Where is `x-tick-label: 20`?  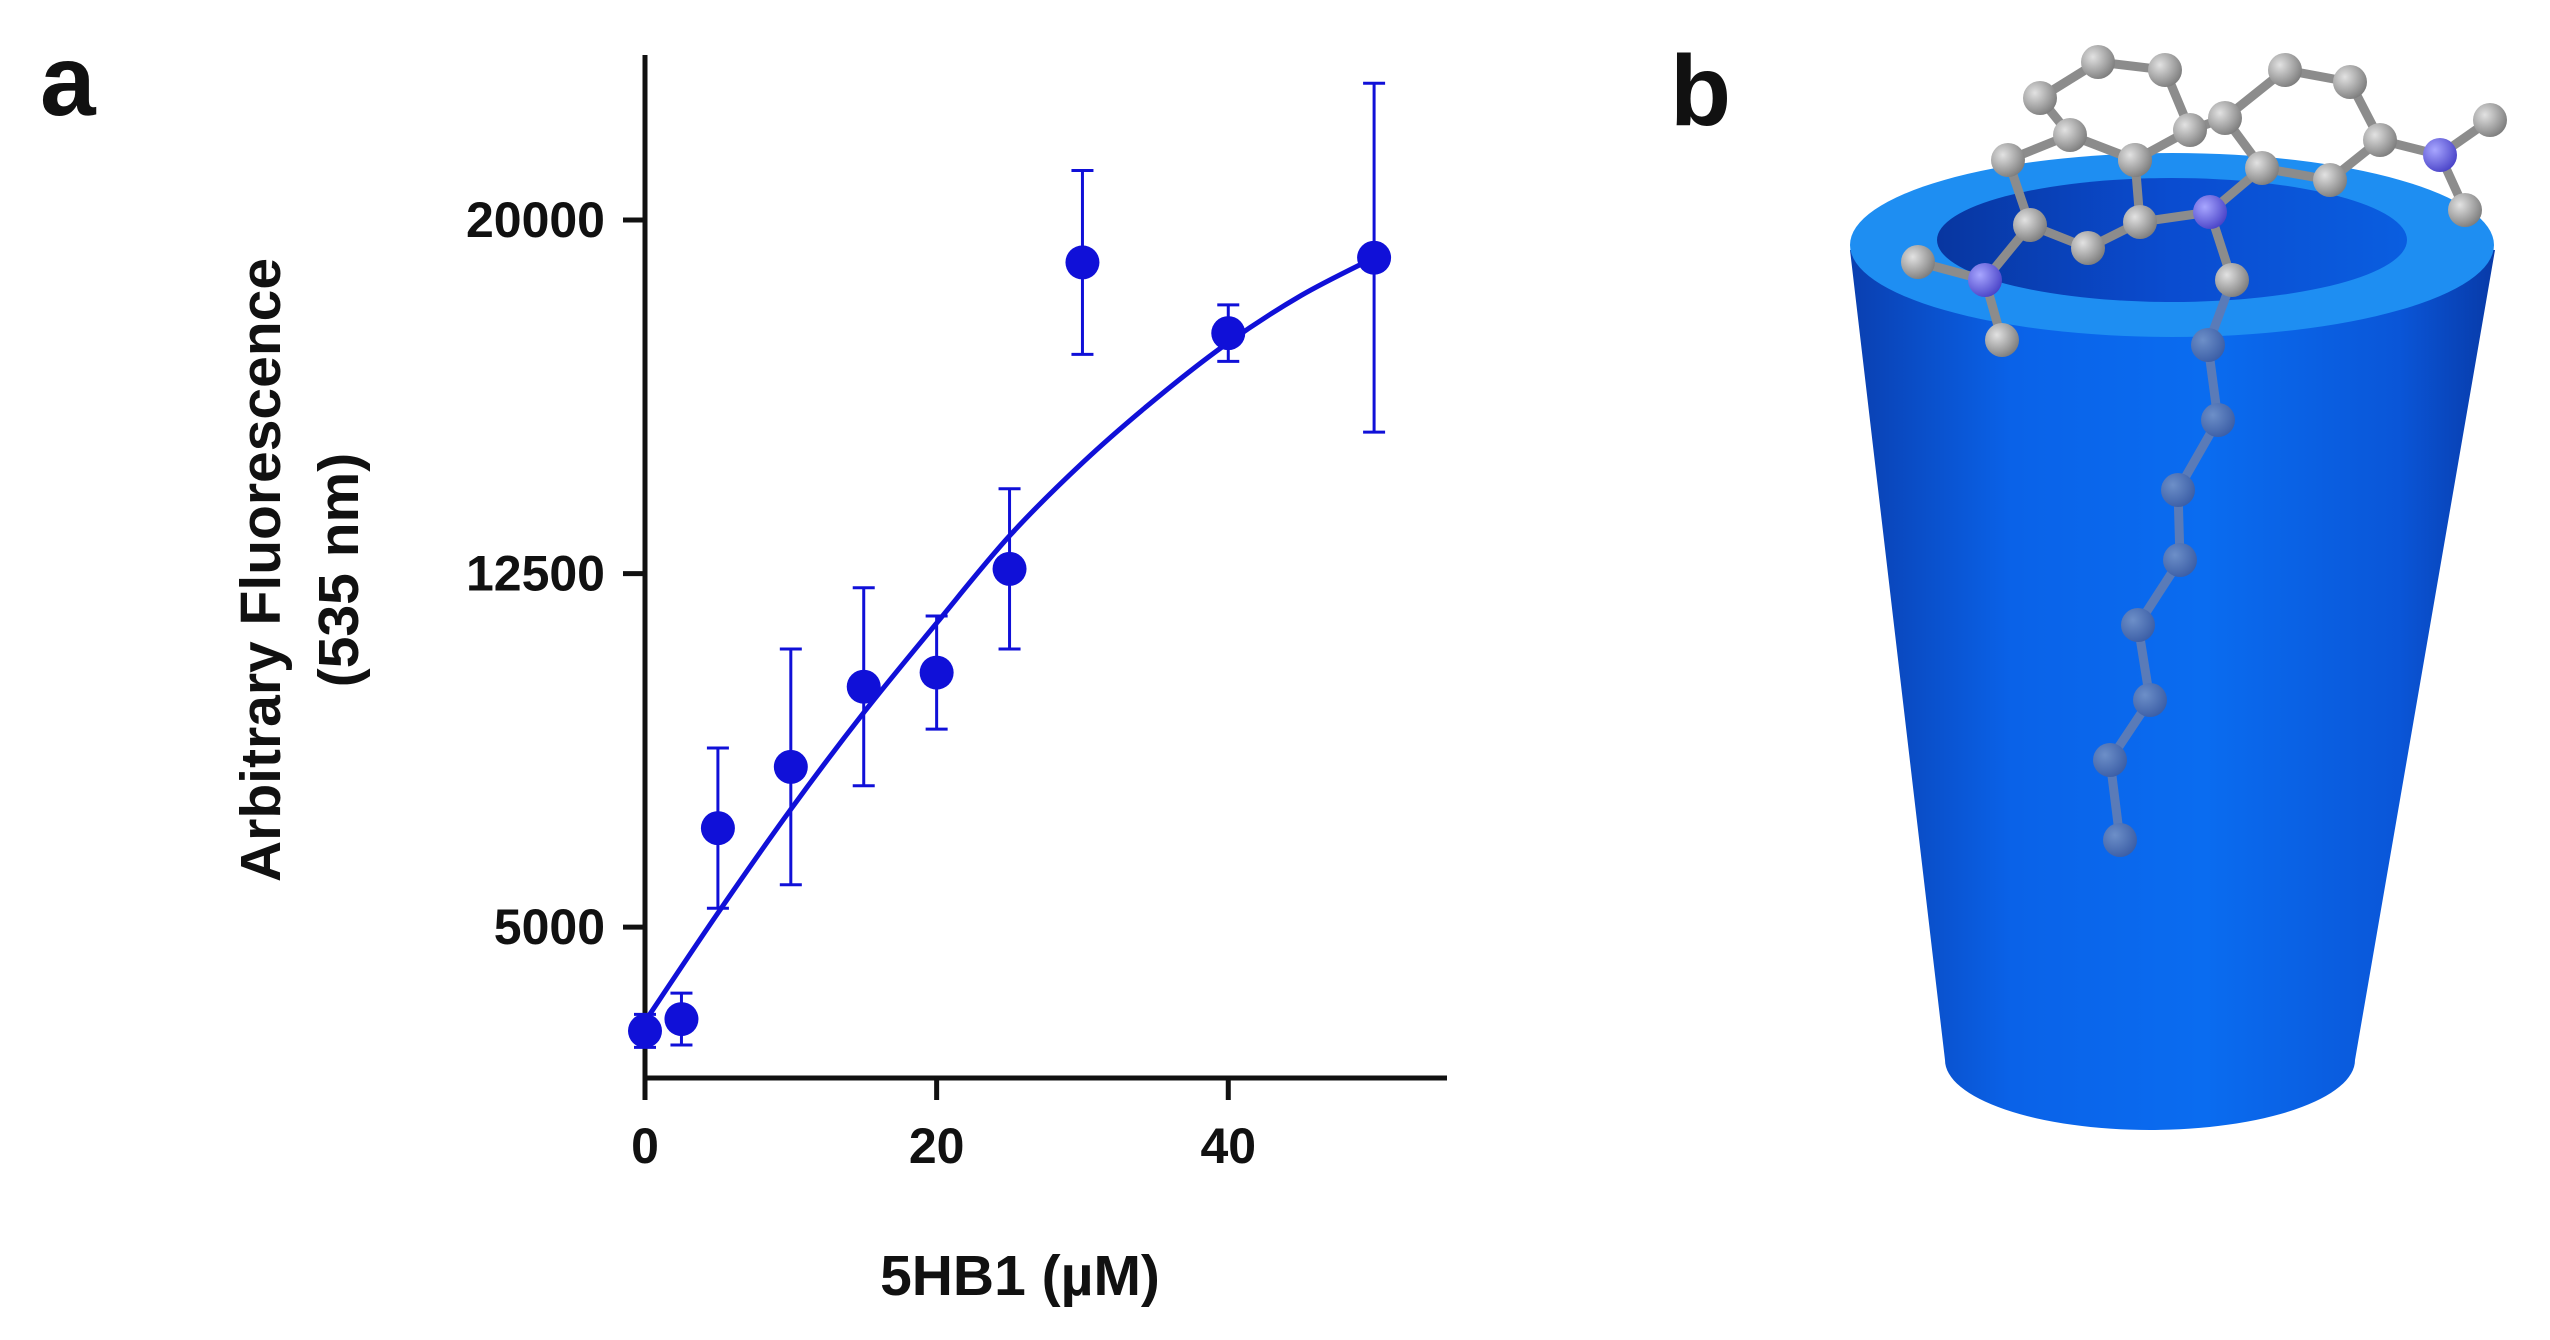 x-tick-label: 20 is located at coordinates (937, 1146).